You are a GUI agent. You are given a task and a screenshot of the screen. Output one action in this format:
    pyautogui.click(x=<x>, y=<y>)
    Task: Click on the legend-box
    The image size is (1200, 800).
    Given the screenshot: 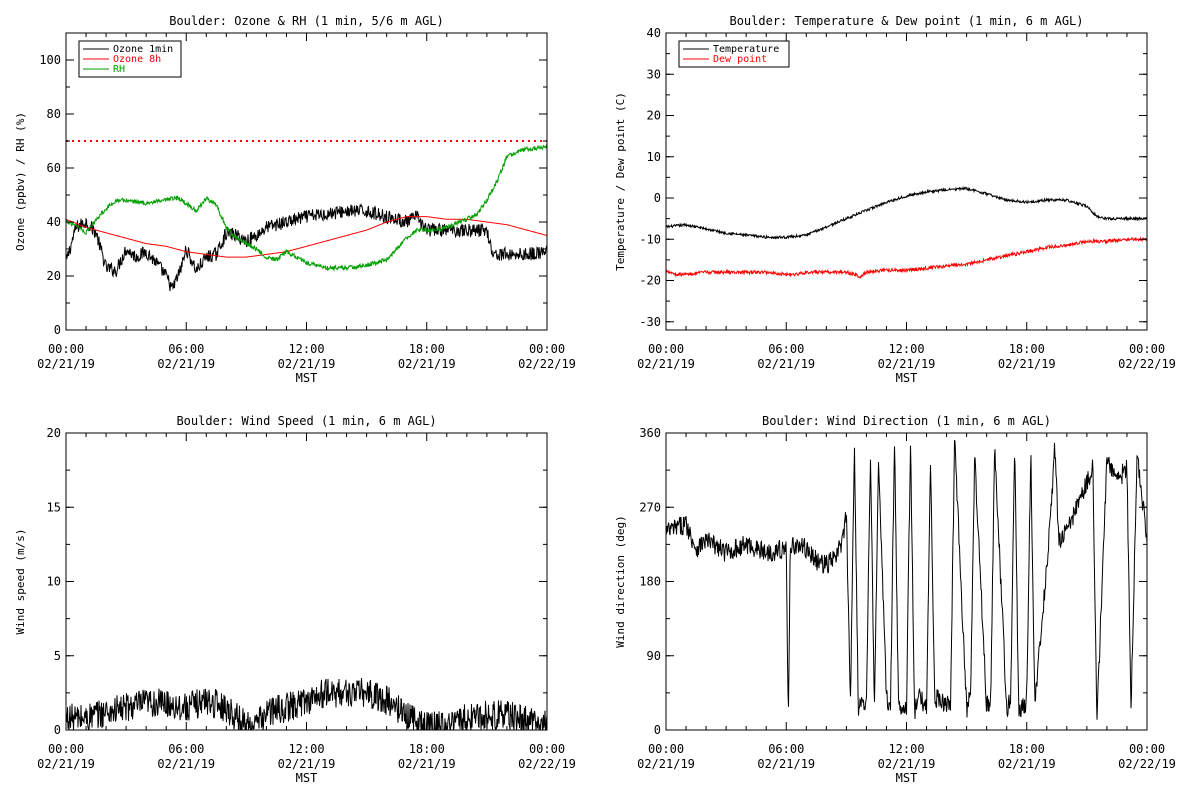 What is the action you would take?
    pyautogui.click(x=734, y=54)
    